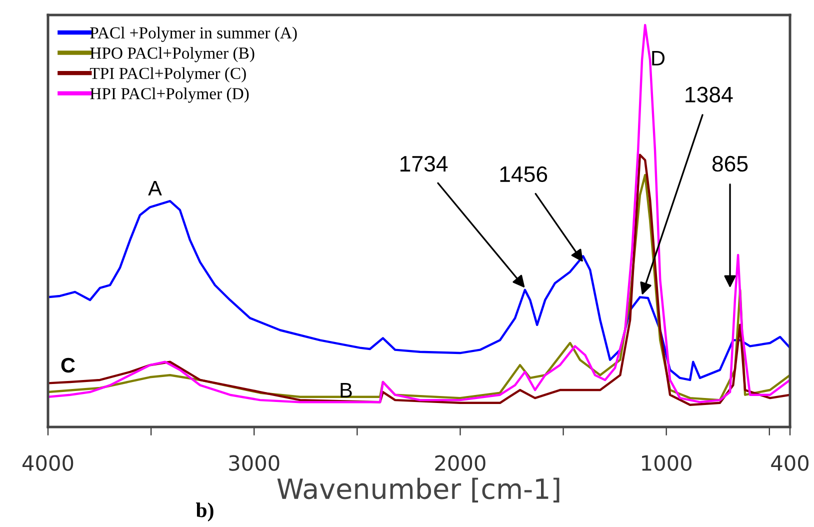 This screenshot has width=814, height=527. What do you see at coordinates (169, 95) in the screenshot?
I see `legend-label: HPI PACl+Polymer (D)` at bounding box center [169, 95].